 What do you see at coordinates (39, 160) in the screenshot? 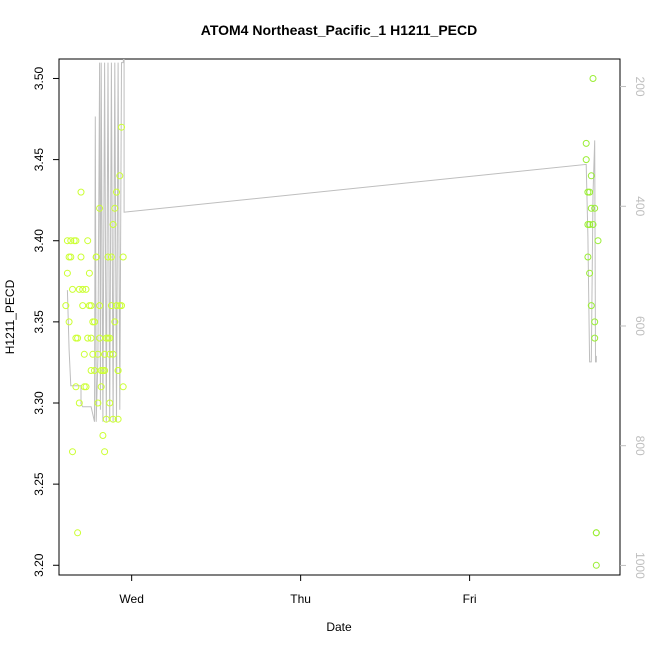
I see `y-tick-label: 3.45` at bounding box center [39, 160].